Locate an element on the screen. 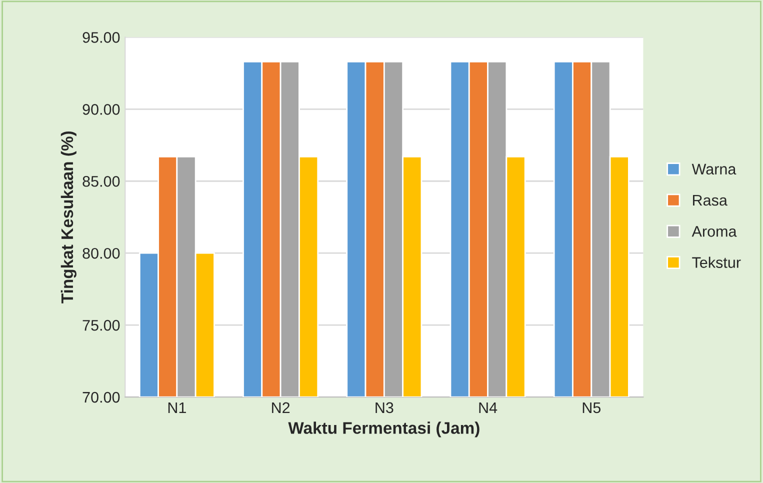 This screenshot has width=763, height=483. x-tick-label: N4 is located at coordinates (488, 407).